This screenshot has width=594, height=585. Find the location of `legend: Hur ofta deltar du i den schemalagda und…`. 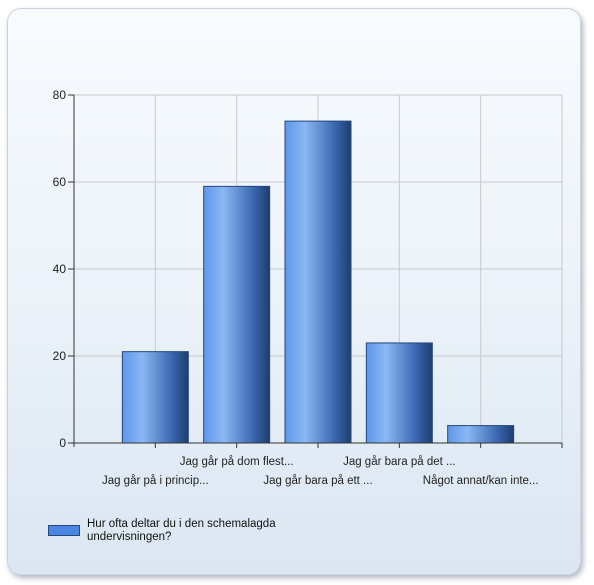

legend: Hur ofta deltar du i den schemalagda und… is located at coordinates (182, 531).